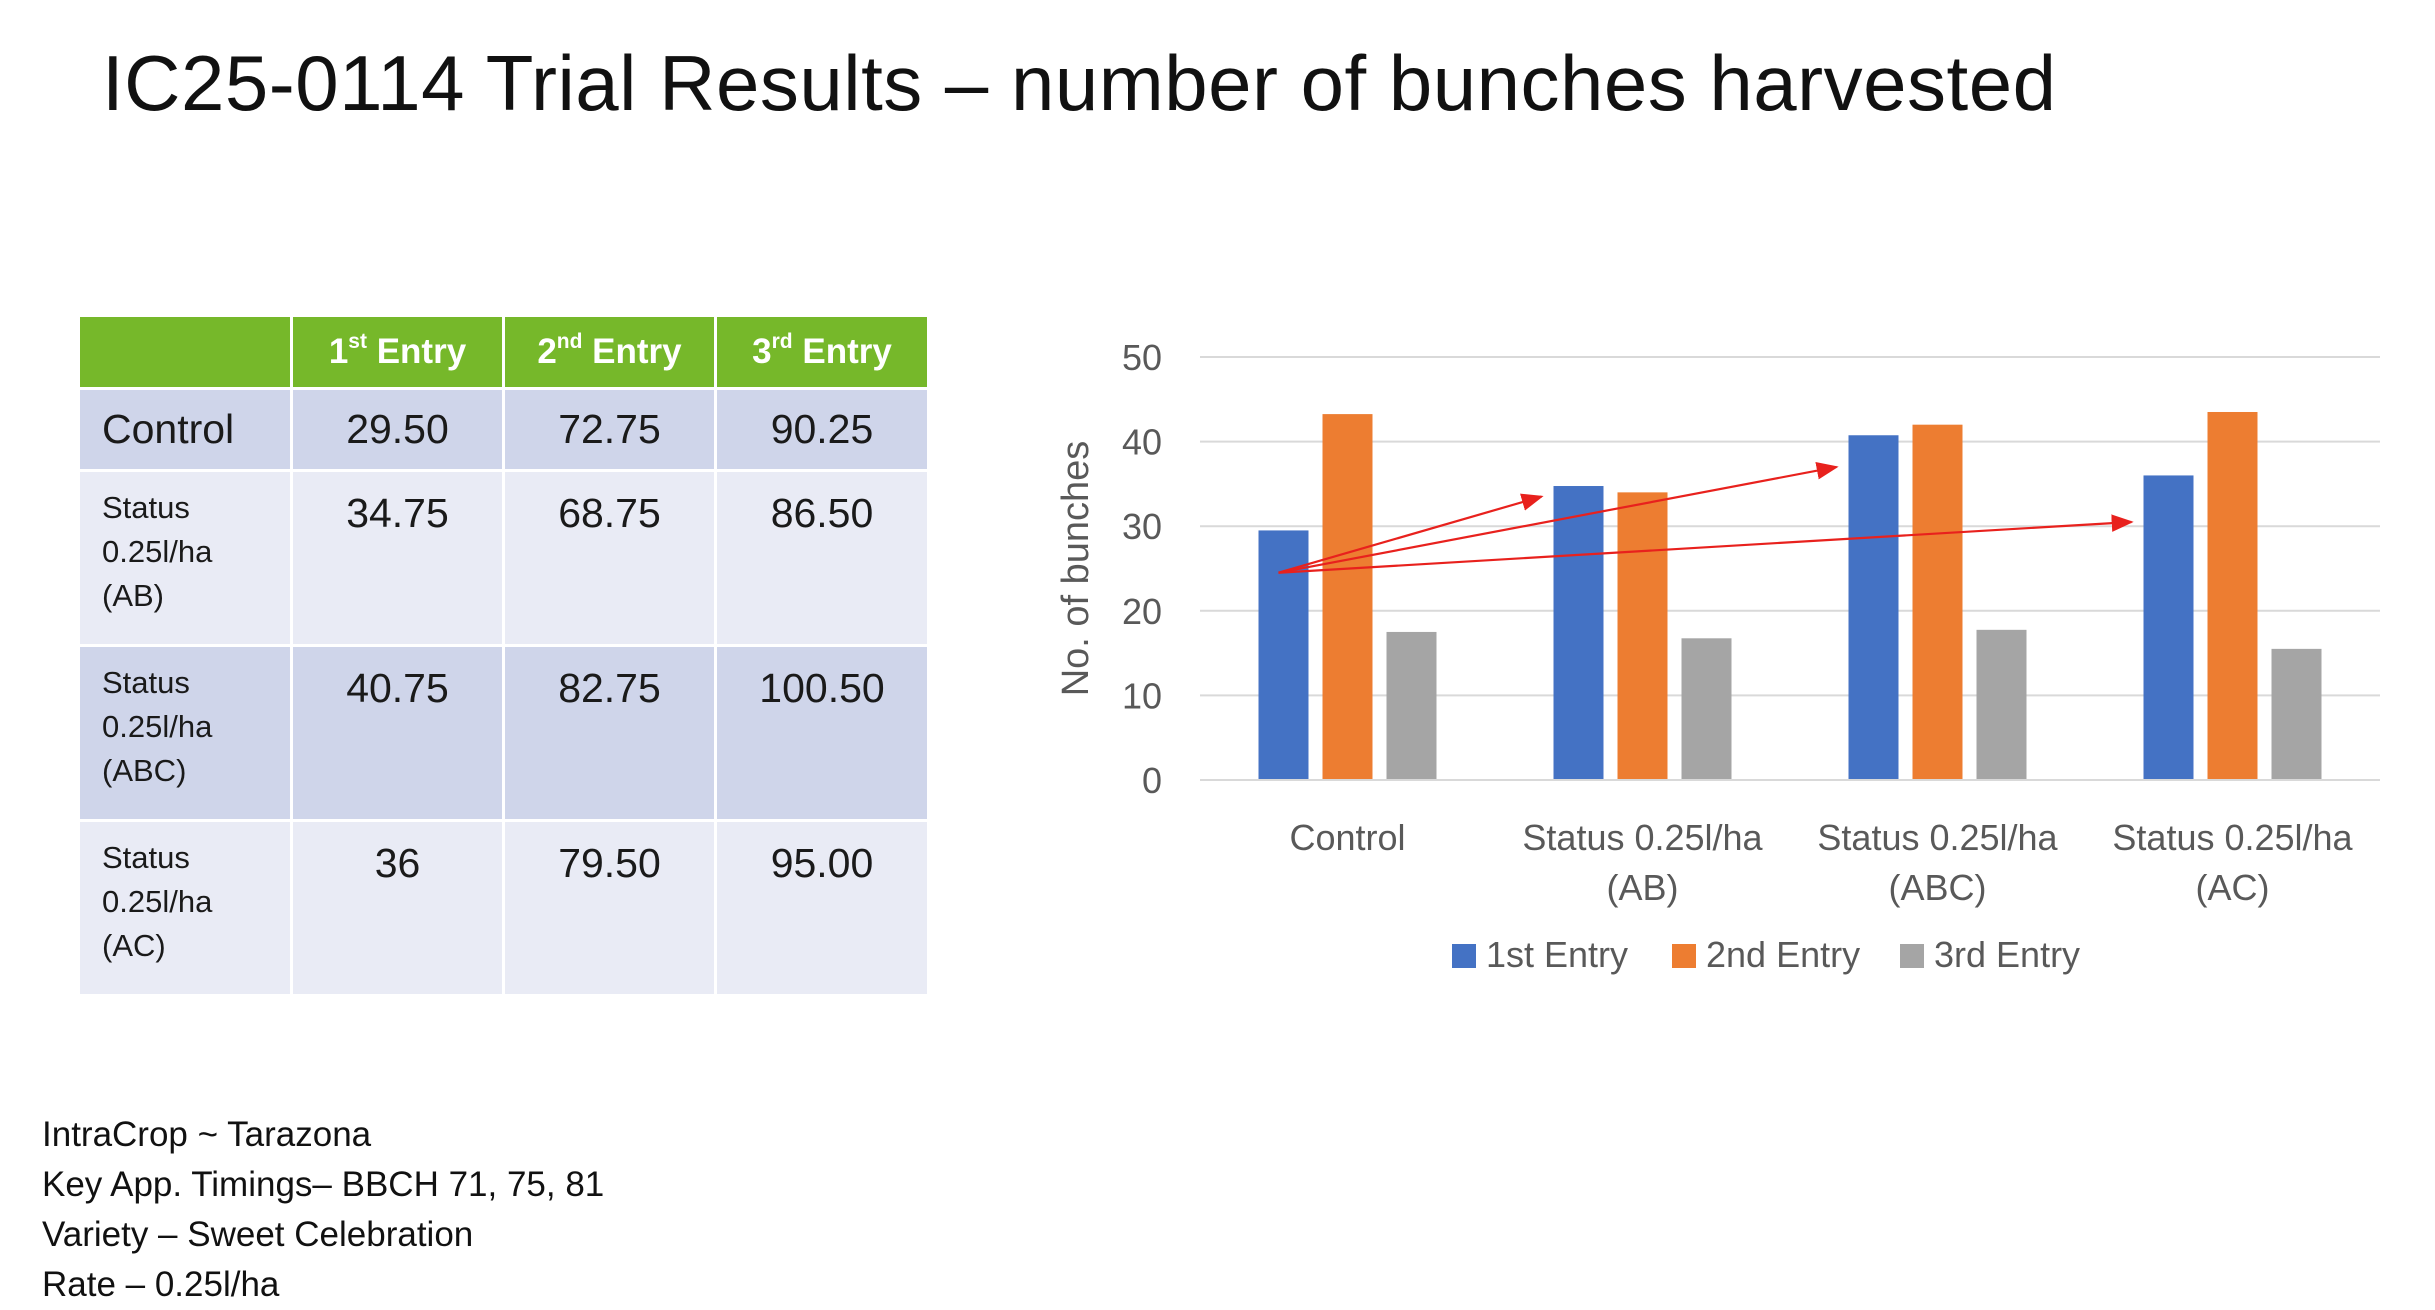  Describe the element at coordinates (2007, 954) in the screenshot. I see `legend-label: 3rd Entry` at that location.